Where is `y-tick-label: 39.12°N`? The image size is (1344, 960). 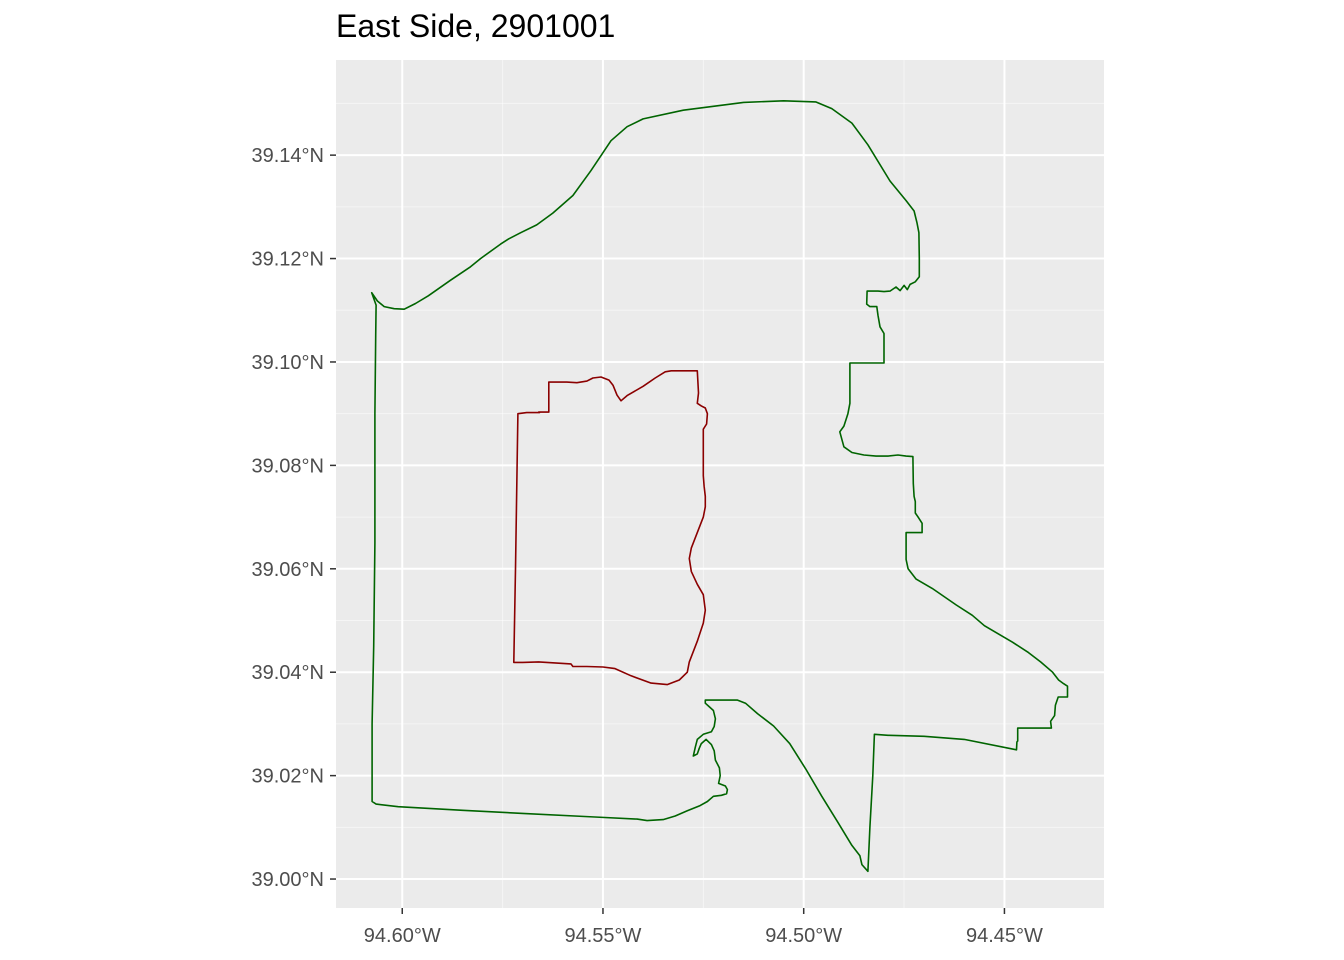
y-tick-label: 39.12°N is located at coordinates (288, 260).